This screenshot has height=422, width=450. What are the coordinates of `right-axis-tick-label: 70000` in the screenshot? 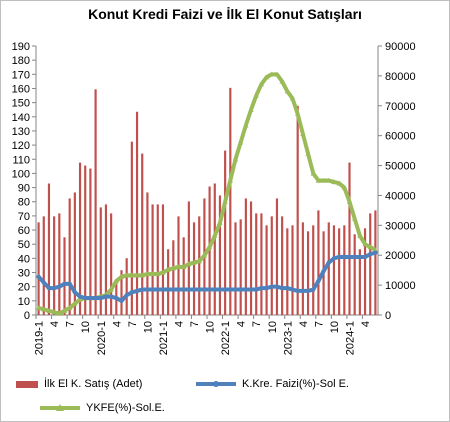 It's located at (400, 107).